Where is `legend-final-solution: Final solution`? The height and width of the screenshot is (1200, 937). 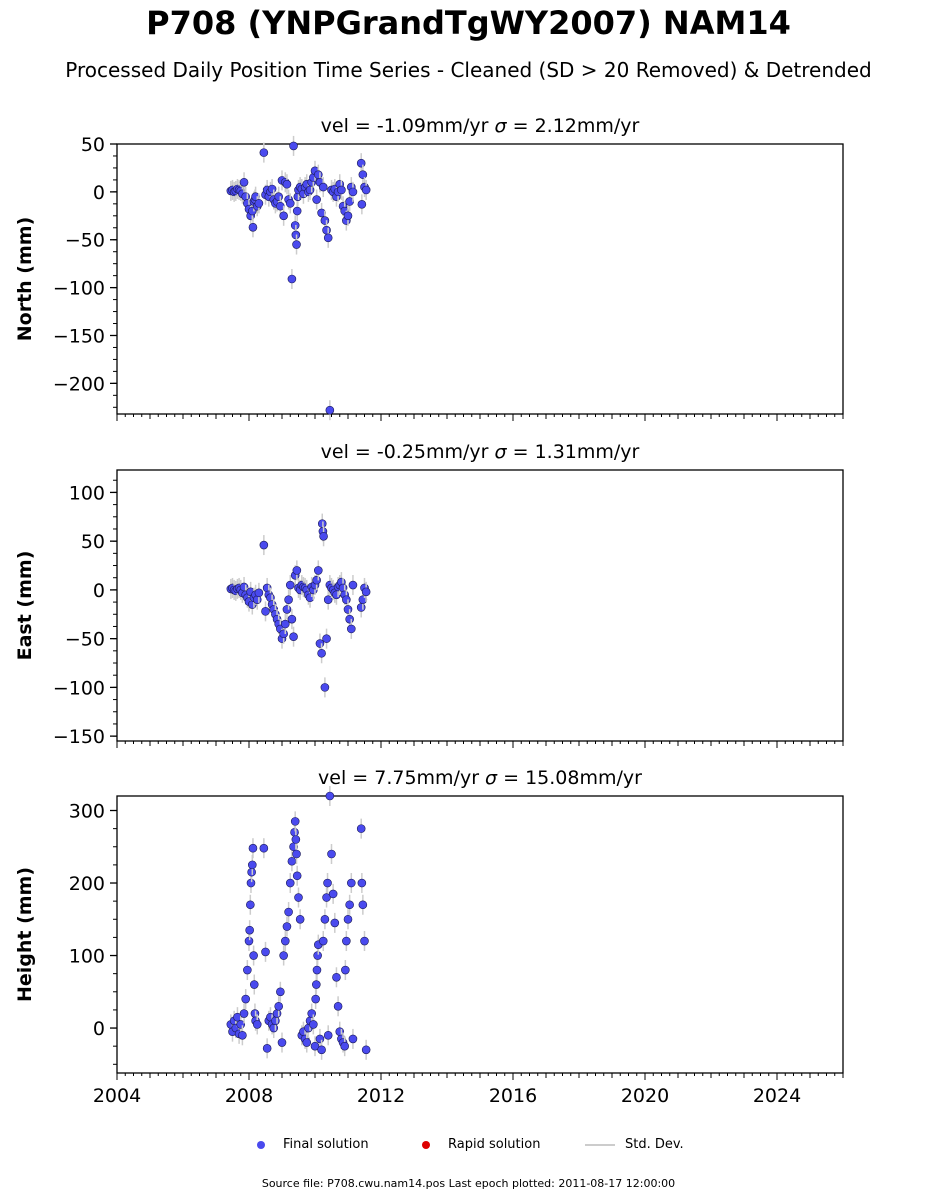
legend-final-solution: Final solution is located at coordinates (313, 1144).